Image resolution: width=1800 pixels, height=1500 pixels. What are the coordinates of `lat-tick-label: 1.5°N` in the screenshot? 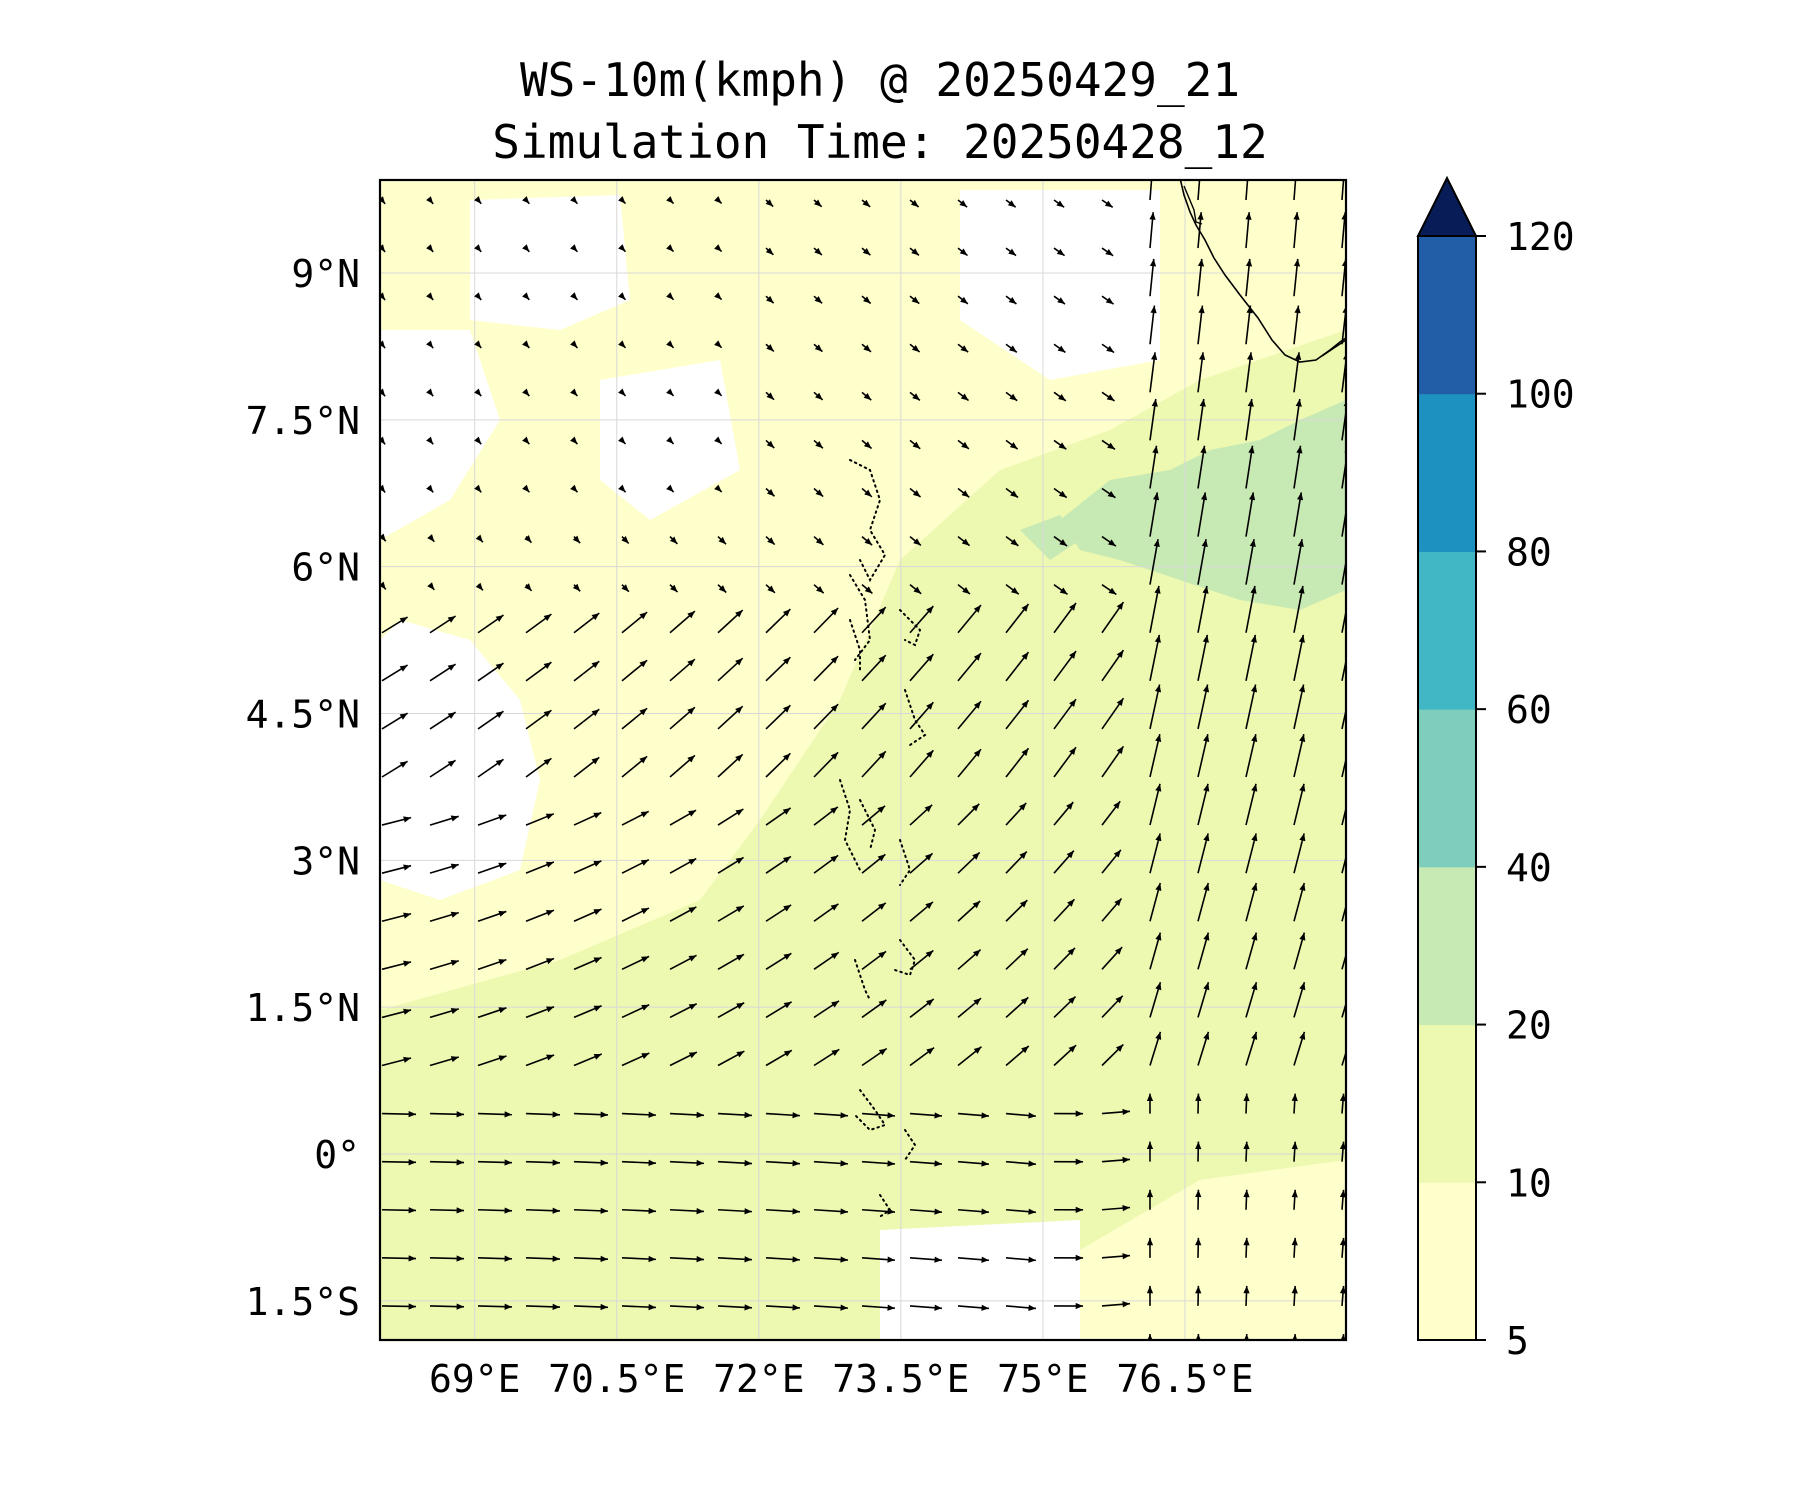 It's located at (303, 1008).